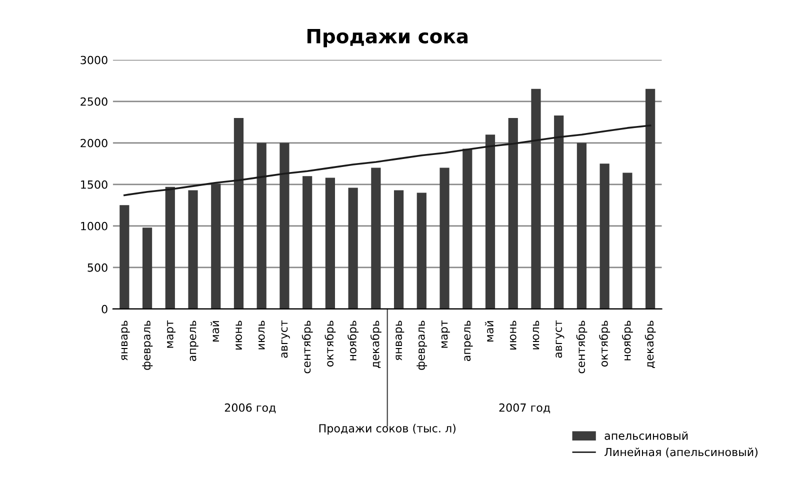 The width and height of the screenshot is (807, 479). I want to click on text: 2006 год, so click(250, 408).